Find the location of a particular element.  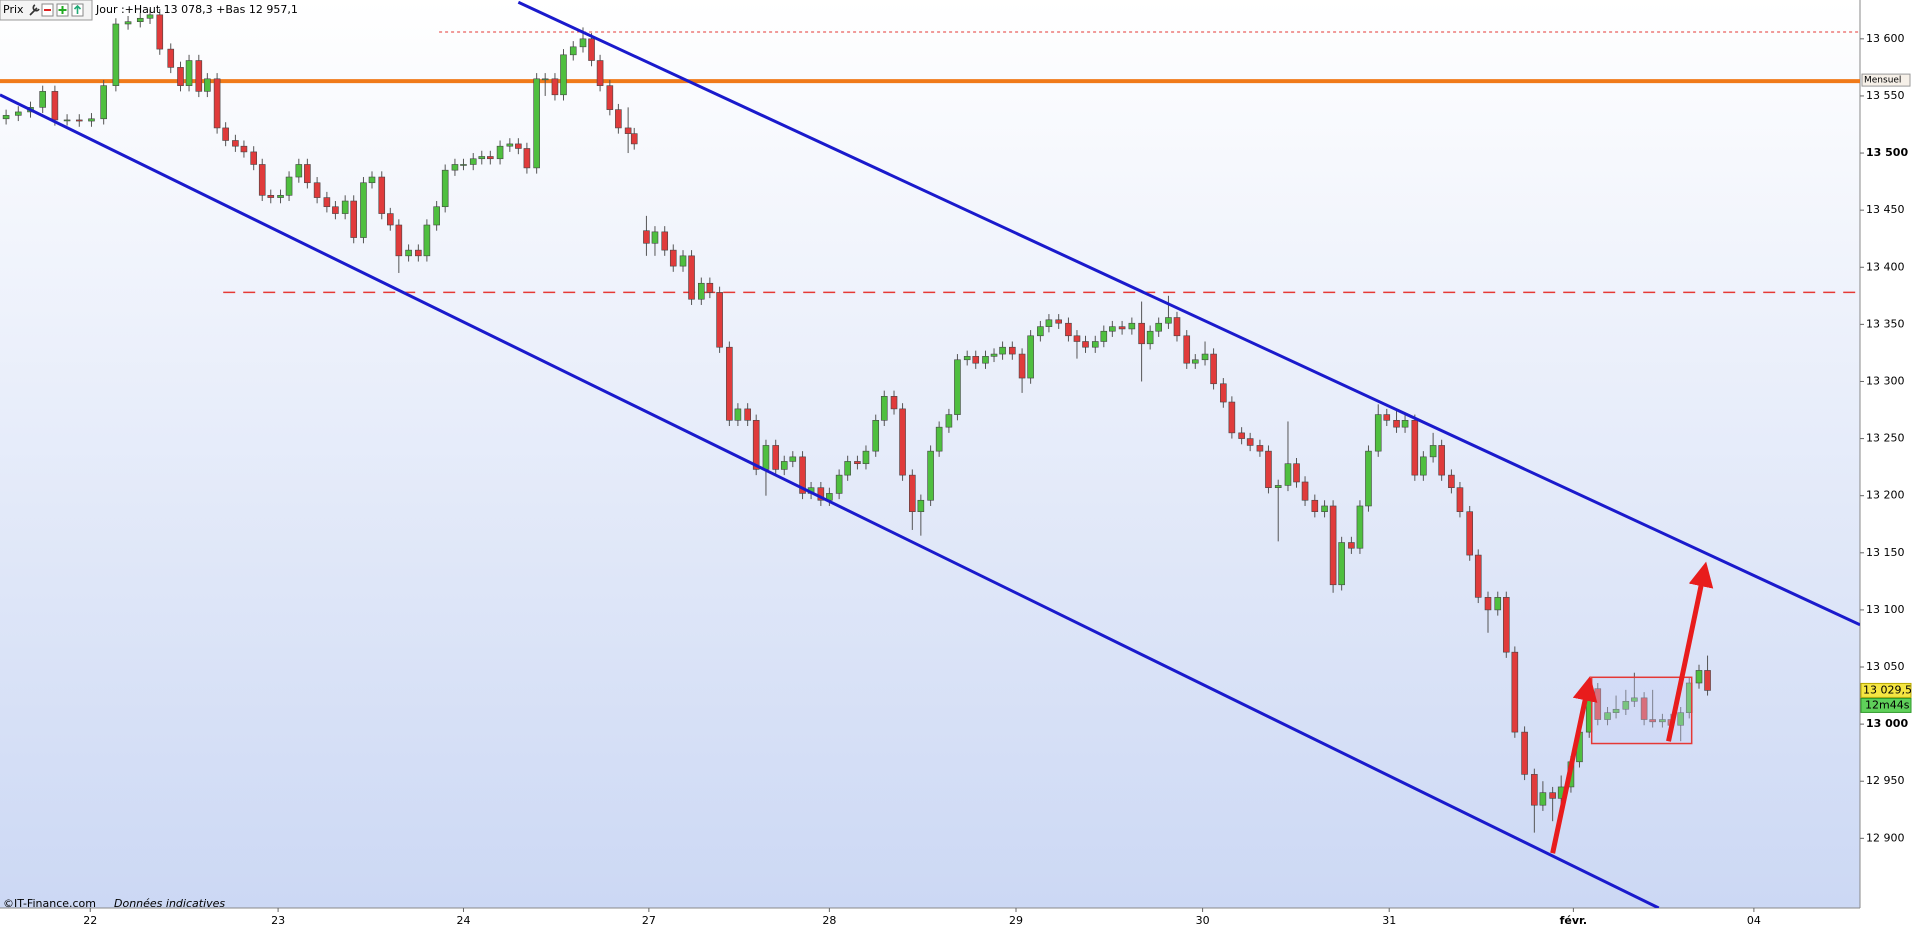

x-tick-label: 28 is located at coordinates (829, 920).